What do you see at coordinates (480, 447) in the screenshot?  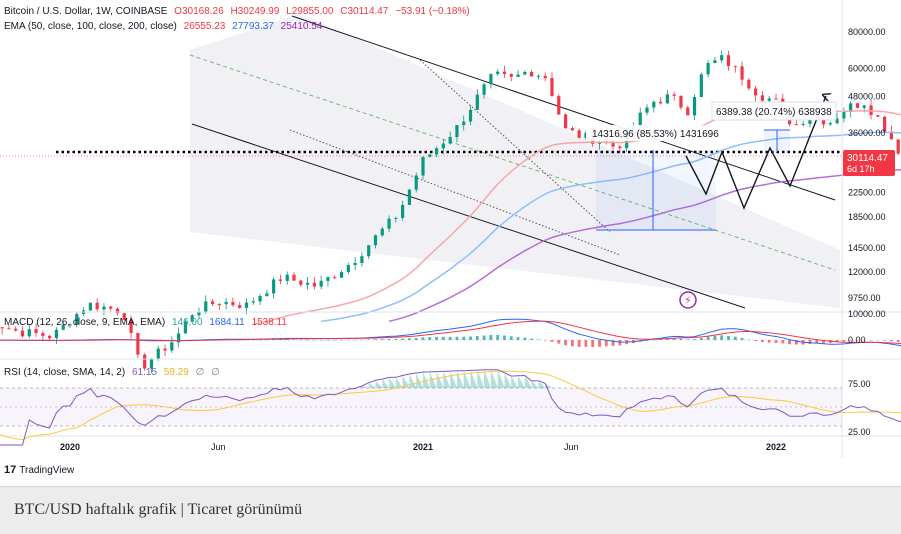 I see `time-axis: 2020Jun2021Jun2022Jun2023Jun2024` at bounding box center [480, 447].